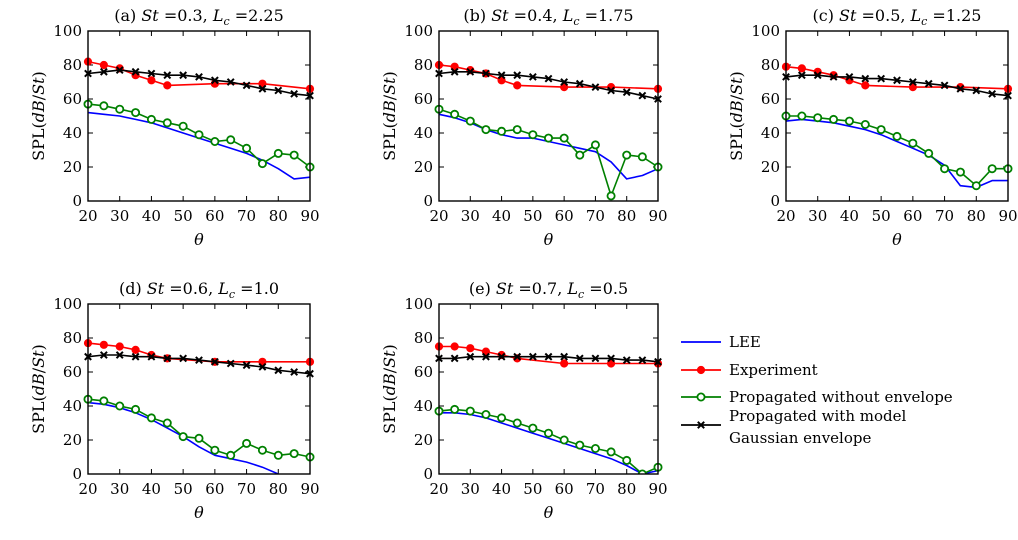  I want to click on x-tick-label: 90, so click(657, 216).